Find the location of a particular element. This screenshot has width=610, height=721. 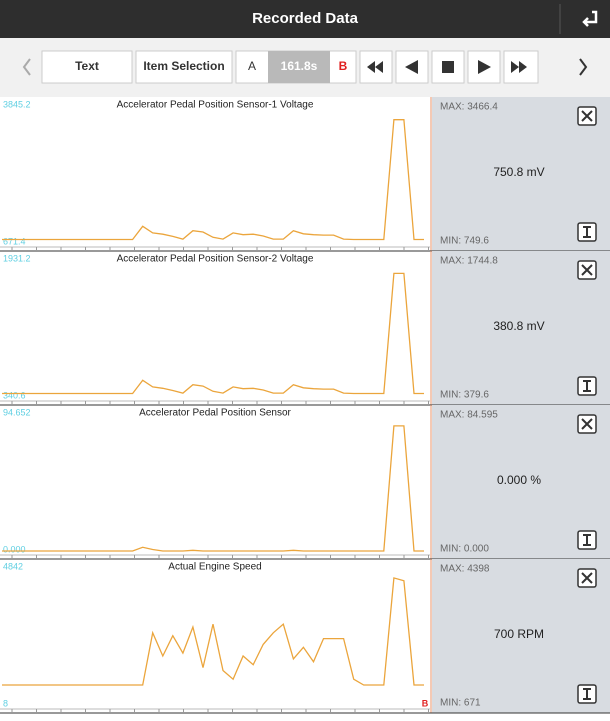

current-value: 750.8 mV is located at coordinates (518, 172).